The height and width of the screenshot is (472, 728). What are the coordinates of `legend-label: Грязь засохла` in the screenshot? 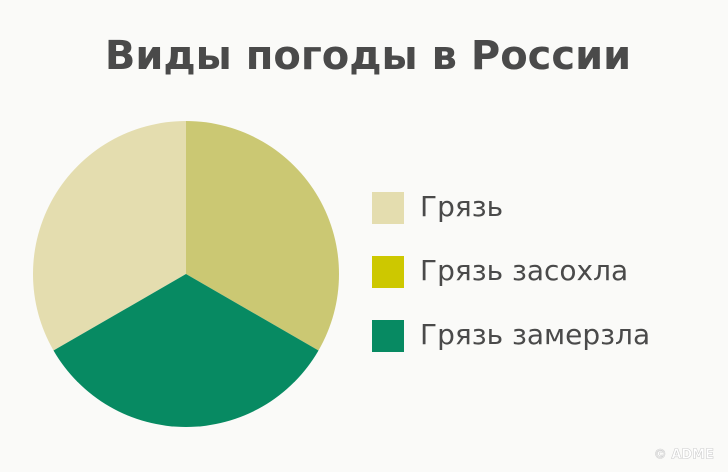 It's located at (524, 270).